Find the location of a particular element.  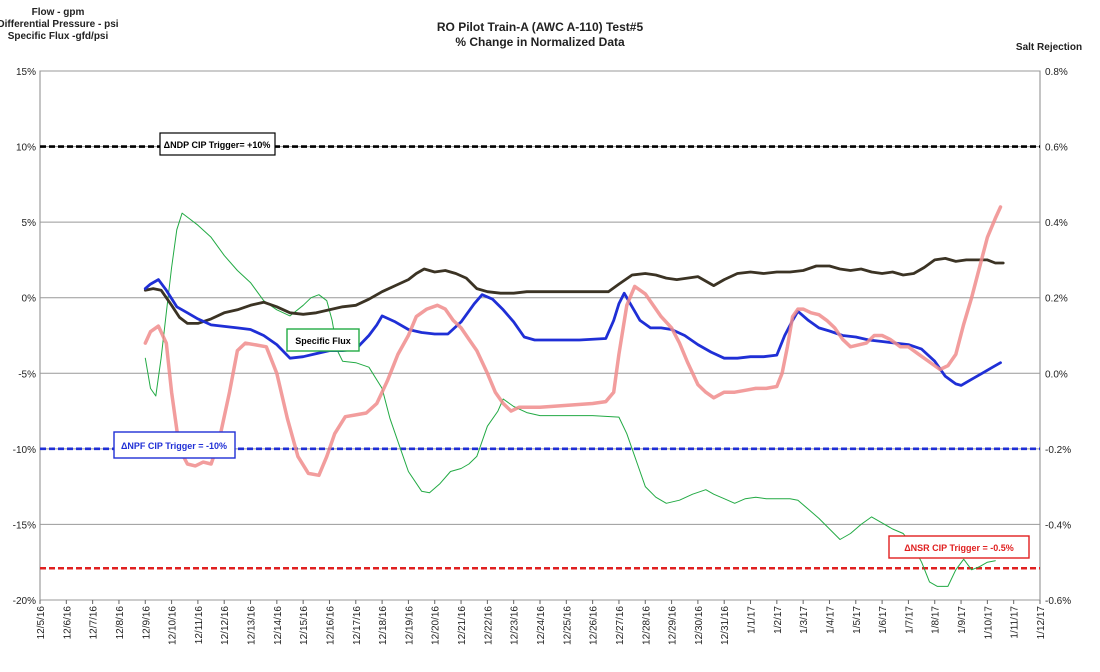

x-tick-label: 12/28/16 is located at coordinates (646, 625).